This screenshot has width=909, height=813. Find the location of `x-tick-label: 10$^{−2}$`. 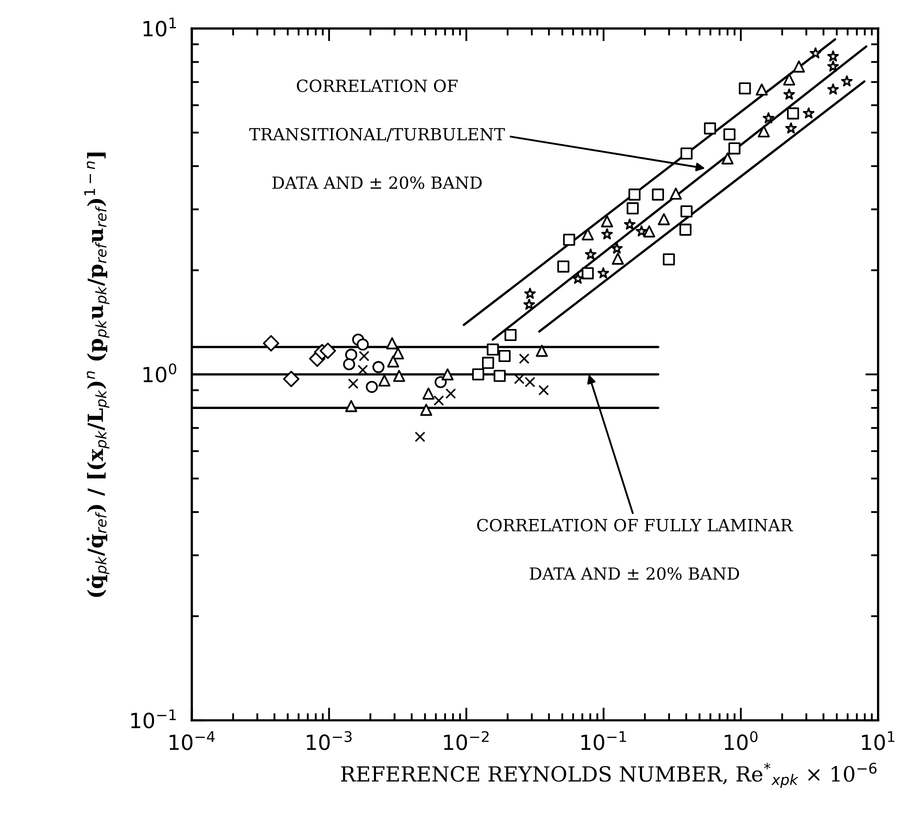

x-tick-label: 10$^{−2}$ is located at coordinates (466, 740).